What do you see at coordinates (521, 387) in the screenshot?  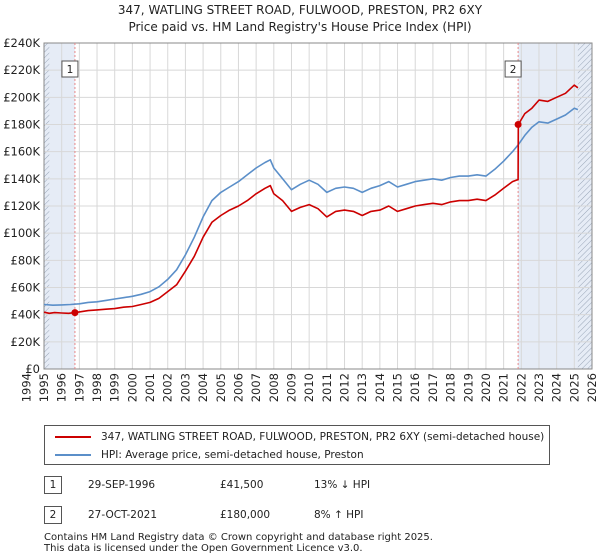 I see `x-tick-label: 2022` at bounding box center [521, 387].